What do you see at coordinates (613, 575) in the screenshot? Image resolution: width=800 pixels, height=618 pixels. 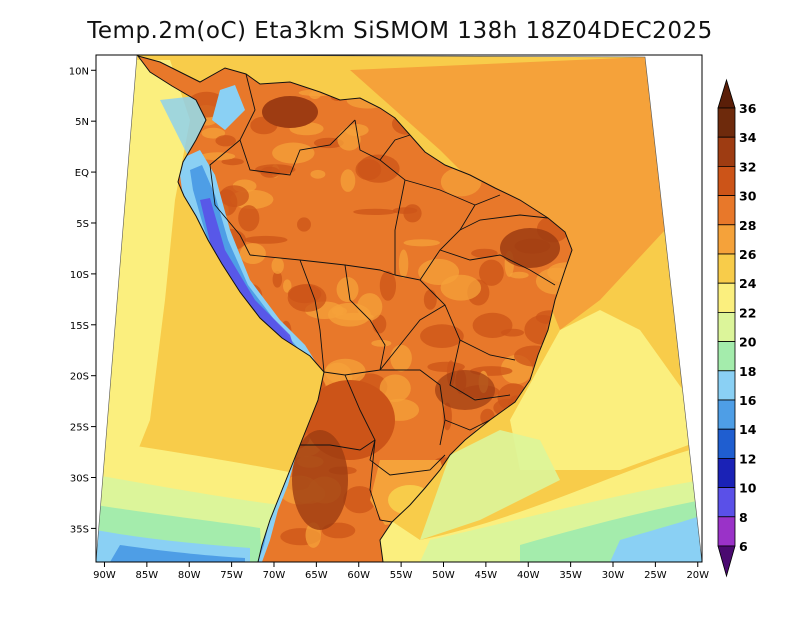 I see `x-tick-label: 30W` at bounding box center [613, 575].